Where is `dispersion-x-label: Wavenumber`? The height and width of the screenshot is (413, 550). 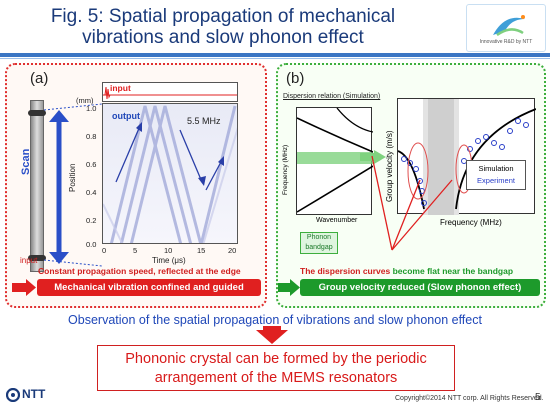 dispersion-x-label: Wavenumber is located at coordinates (337, 220).